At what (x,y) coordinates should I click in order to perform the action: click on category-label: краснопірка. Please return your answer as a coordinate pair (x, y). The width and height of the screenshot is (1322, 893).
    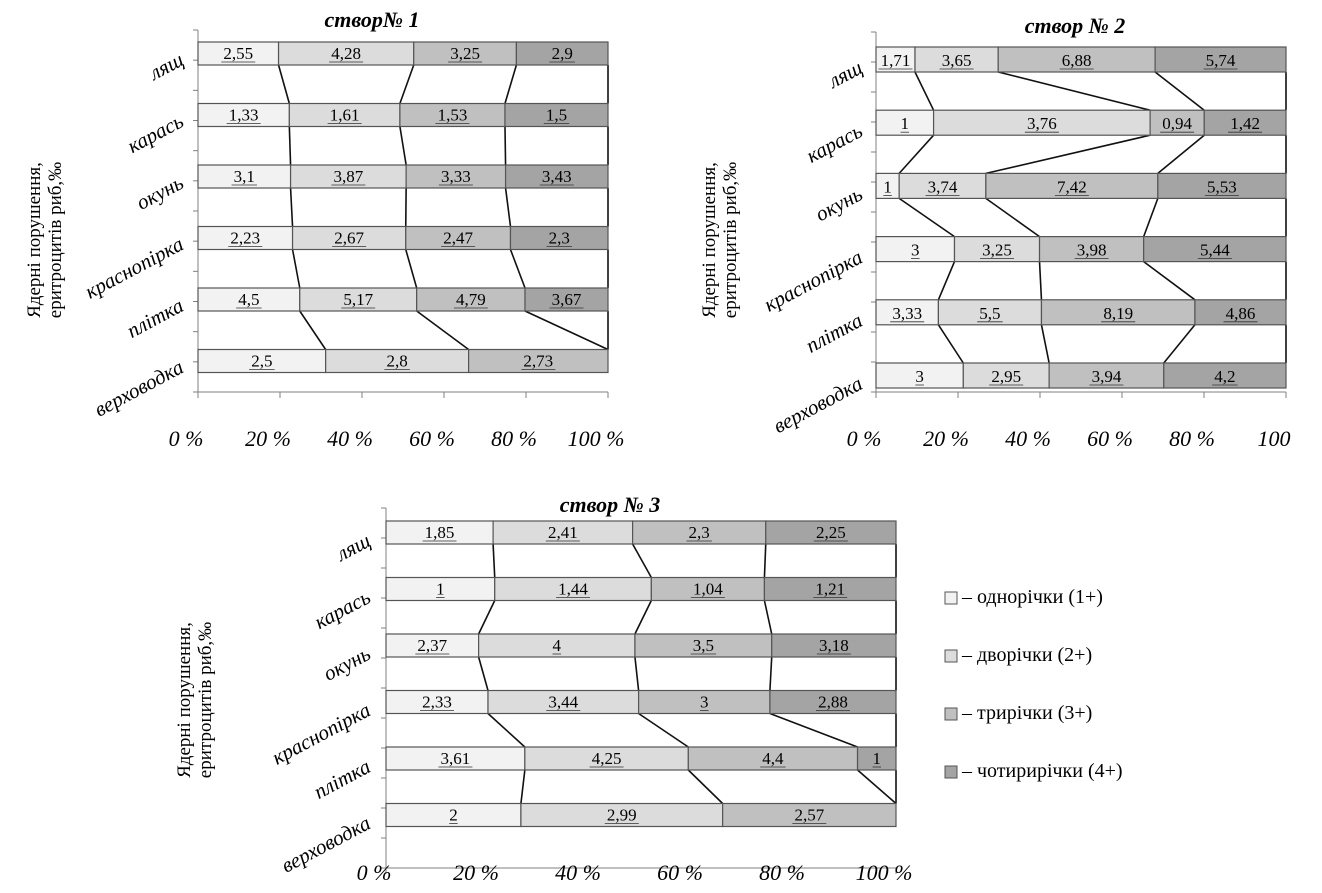
    Looking at the image, I should click on (813, 281).